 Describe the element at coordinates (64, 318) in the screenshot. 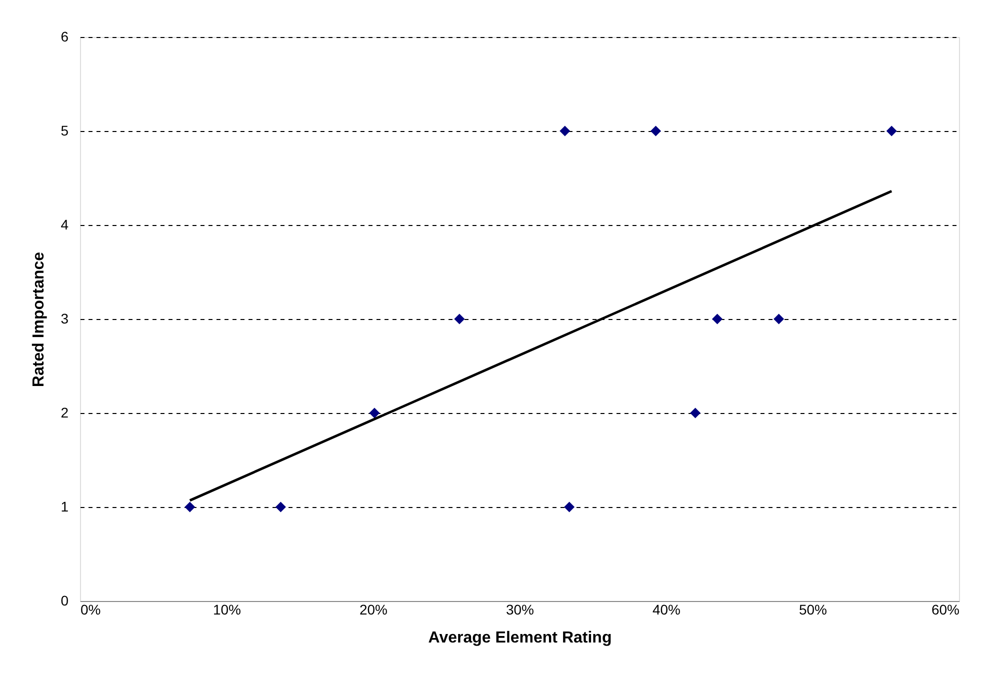

I see `y-tick-label: 3` at that location.